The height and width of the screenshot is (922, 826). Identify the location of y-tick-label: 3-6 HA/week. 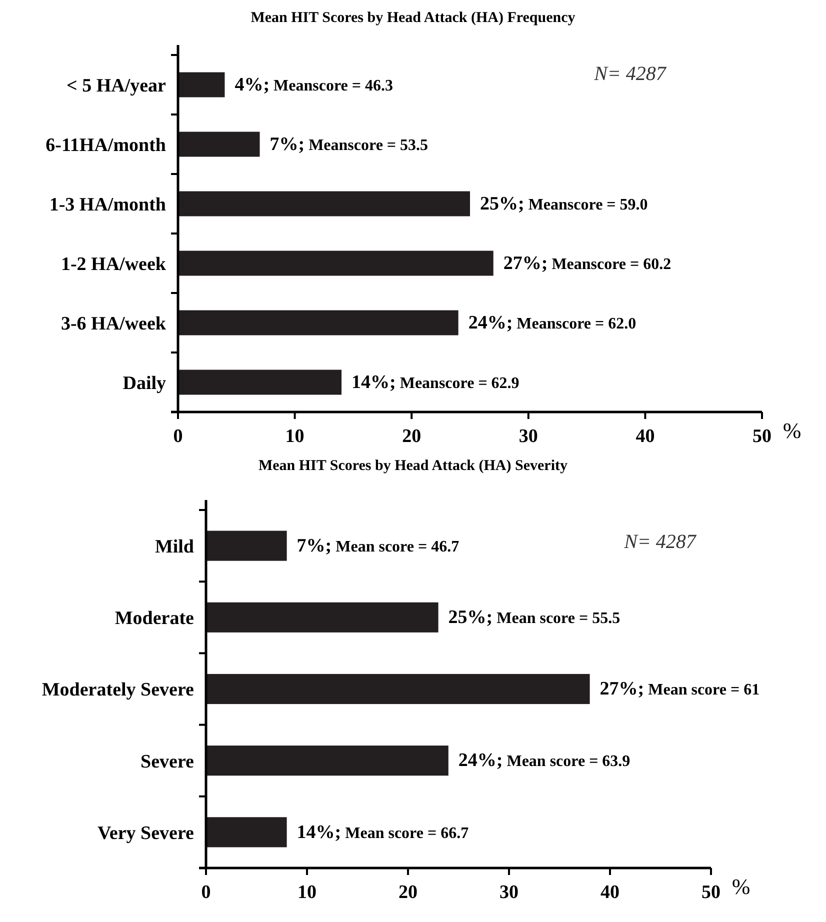
(113, 323).